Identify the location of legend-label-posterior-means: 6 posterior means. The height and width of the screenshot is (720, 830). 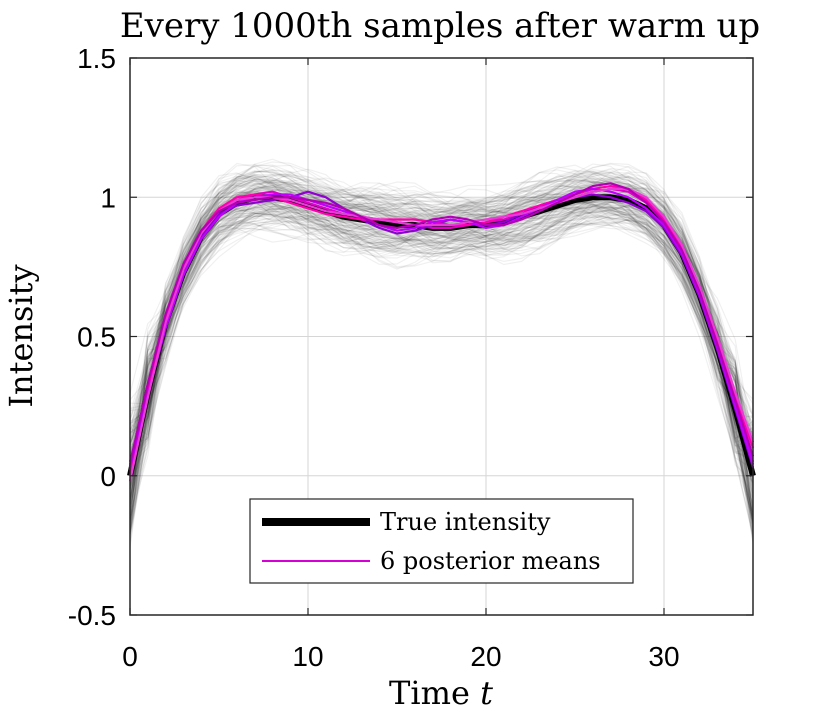
(490, 561).